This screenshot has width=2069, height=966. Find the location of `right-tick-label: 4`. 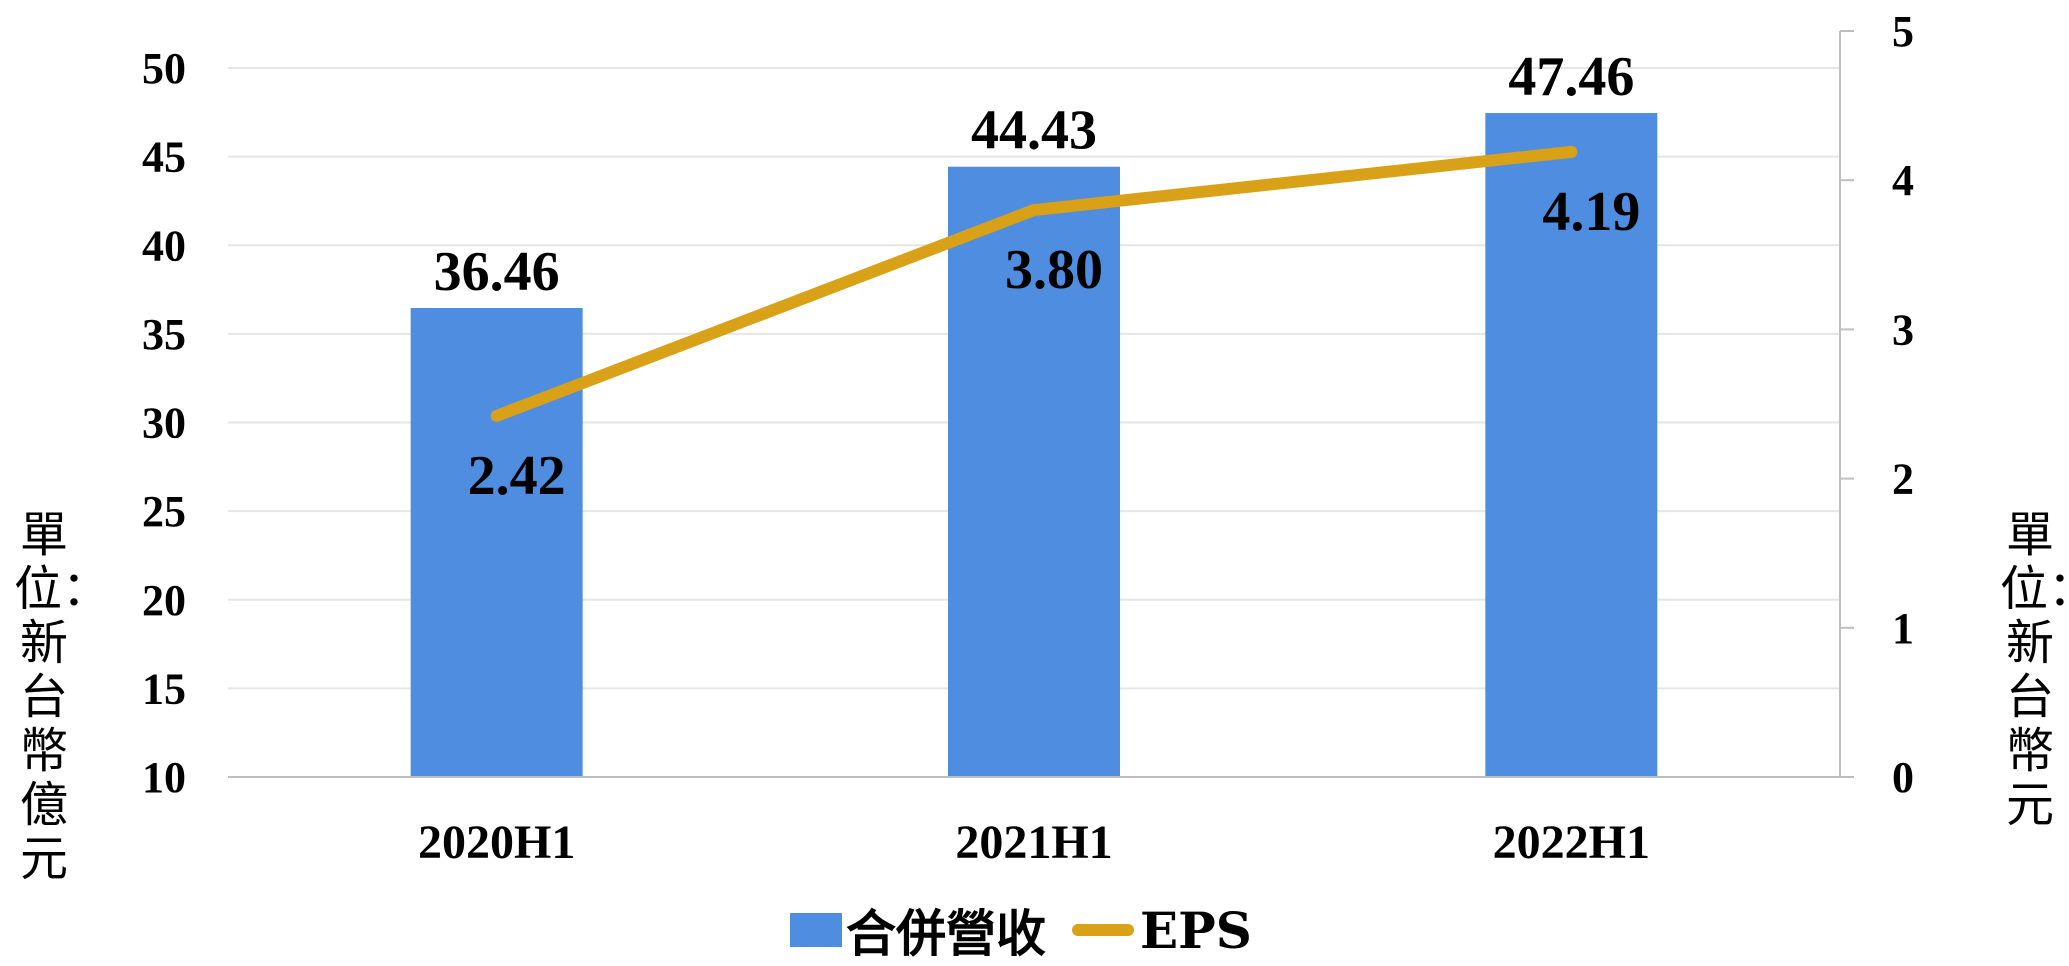

right-tick-label: 4 is located at coordinates (1903, 180).